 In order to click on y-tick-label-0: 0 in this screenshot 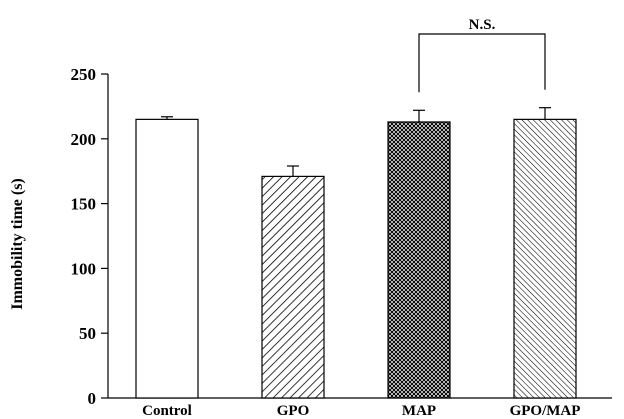, I will do `click(92, 398)`.